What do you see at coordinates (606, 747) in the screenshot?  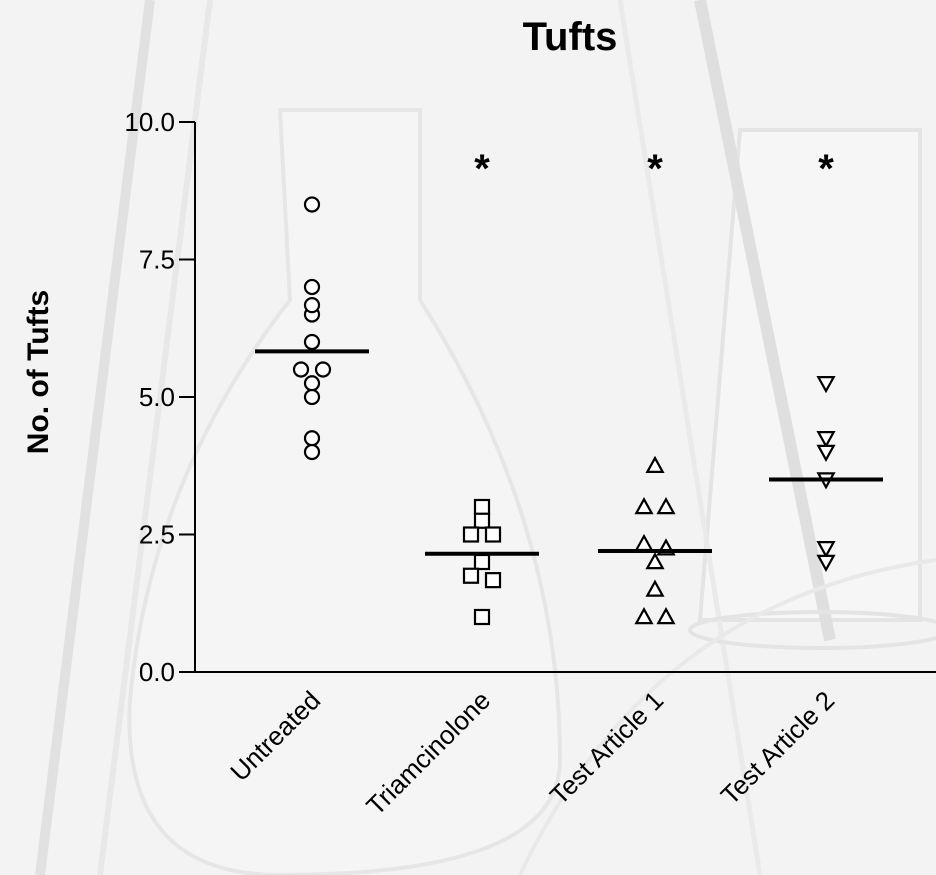 I see `x-category-label: Test Article 1` at bounding box center [606, 747].